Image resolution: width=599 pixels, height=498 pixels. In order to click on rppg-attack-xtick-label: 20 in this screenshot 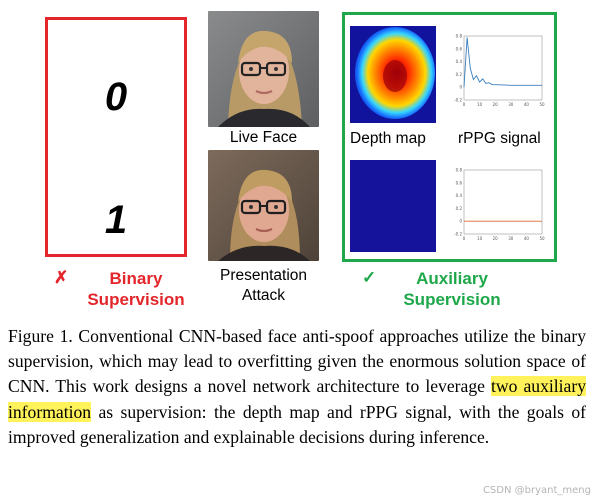, I will do `click(496, 238)`.